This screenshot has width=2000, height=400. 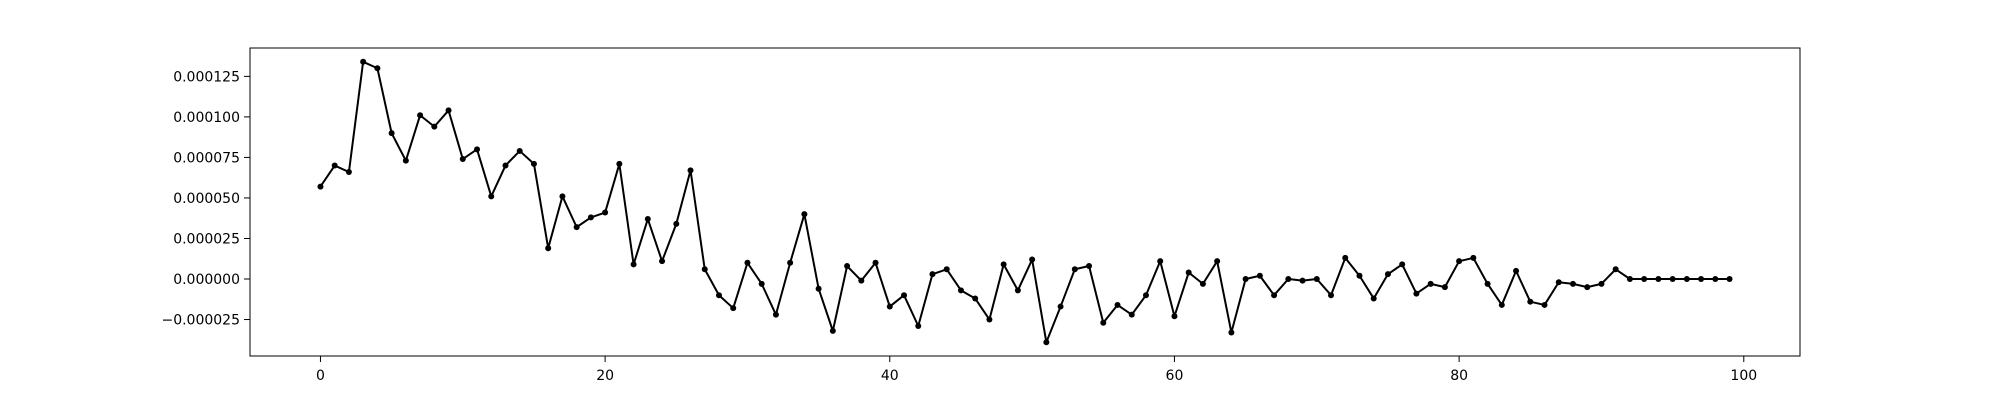 What do you see at coordinates (1459, 376) in the screenshot?
I see `x-tick-label: 80` at bounding box center [1459, 376].